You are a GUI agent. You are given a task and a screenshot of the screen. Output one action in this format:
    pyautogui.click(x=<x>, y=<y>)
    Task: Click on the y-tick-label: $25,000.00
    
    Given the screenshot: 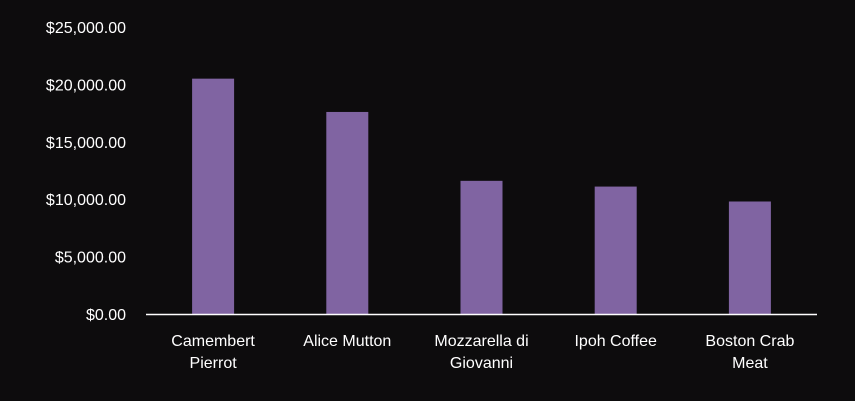 What is the action you would take?
    pyautogui.click(x=86, y=28)
    